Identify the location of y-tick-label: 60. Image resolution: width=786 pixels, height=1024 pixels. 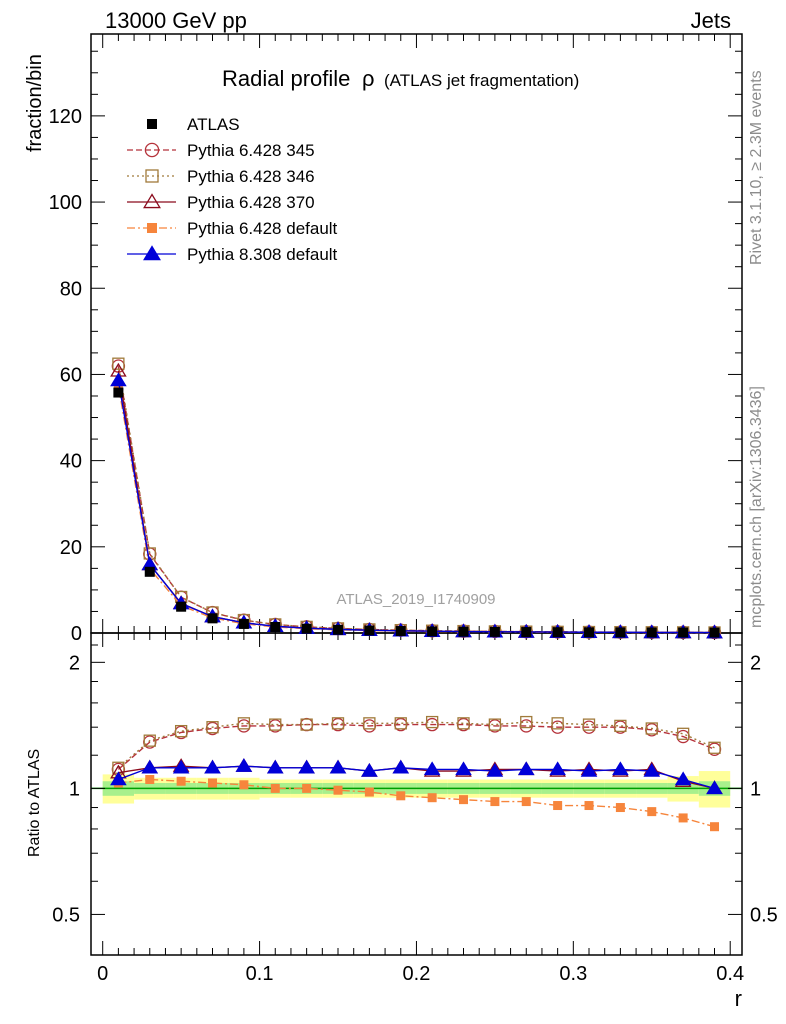
(71, 375).